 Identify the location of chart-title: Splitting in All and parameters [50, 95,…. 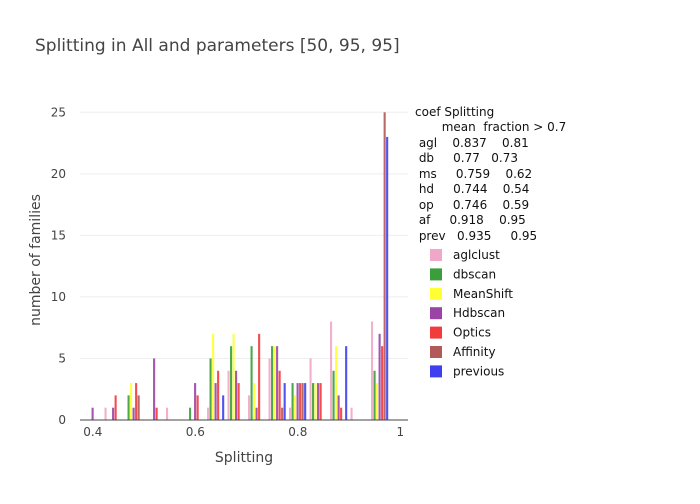
(217, 46).